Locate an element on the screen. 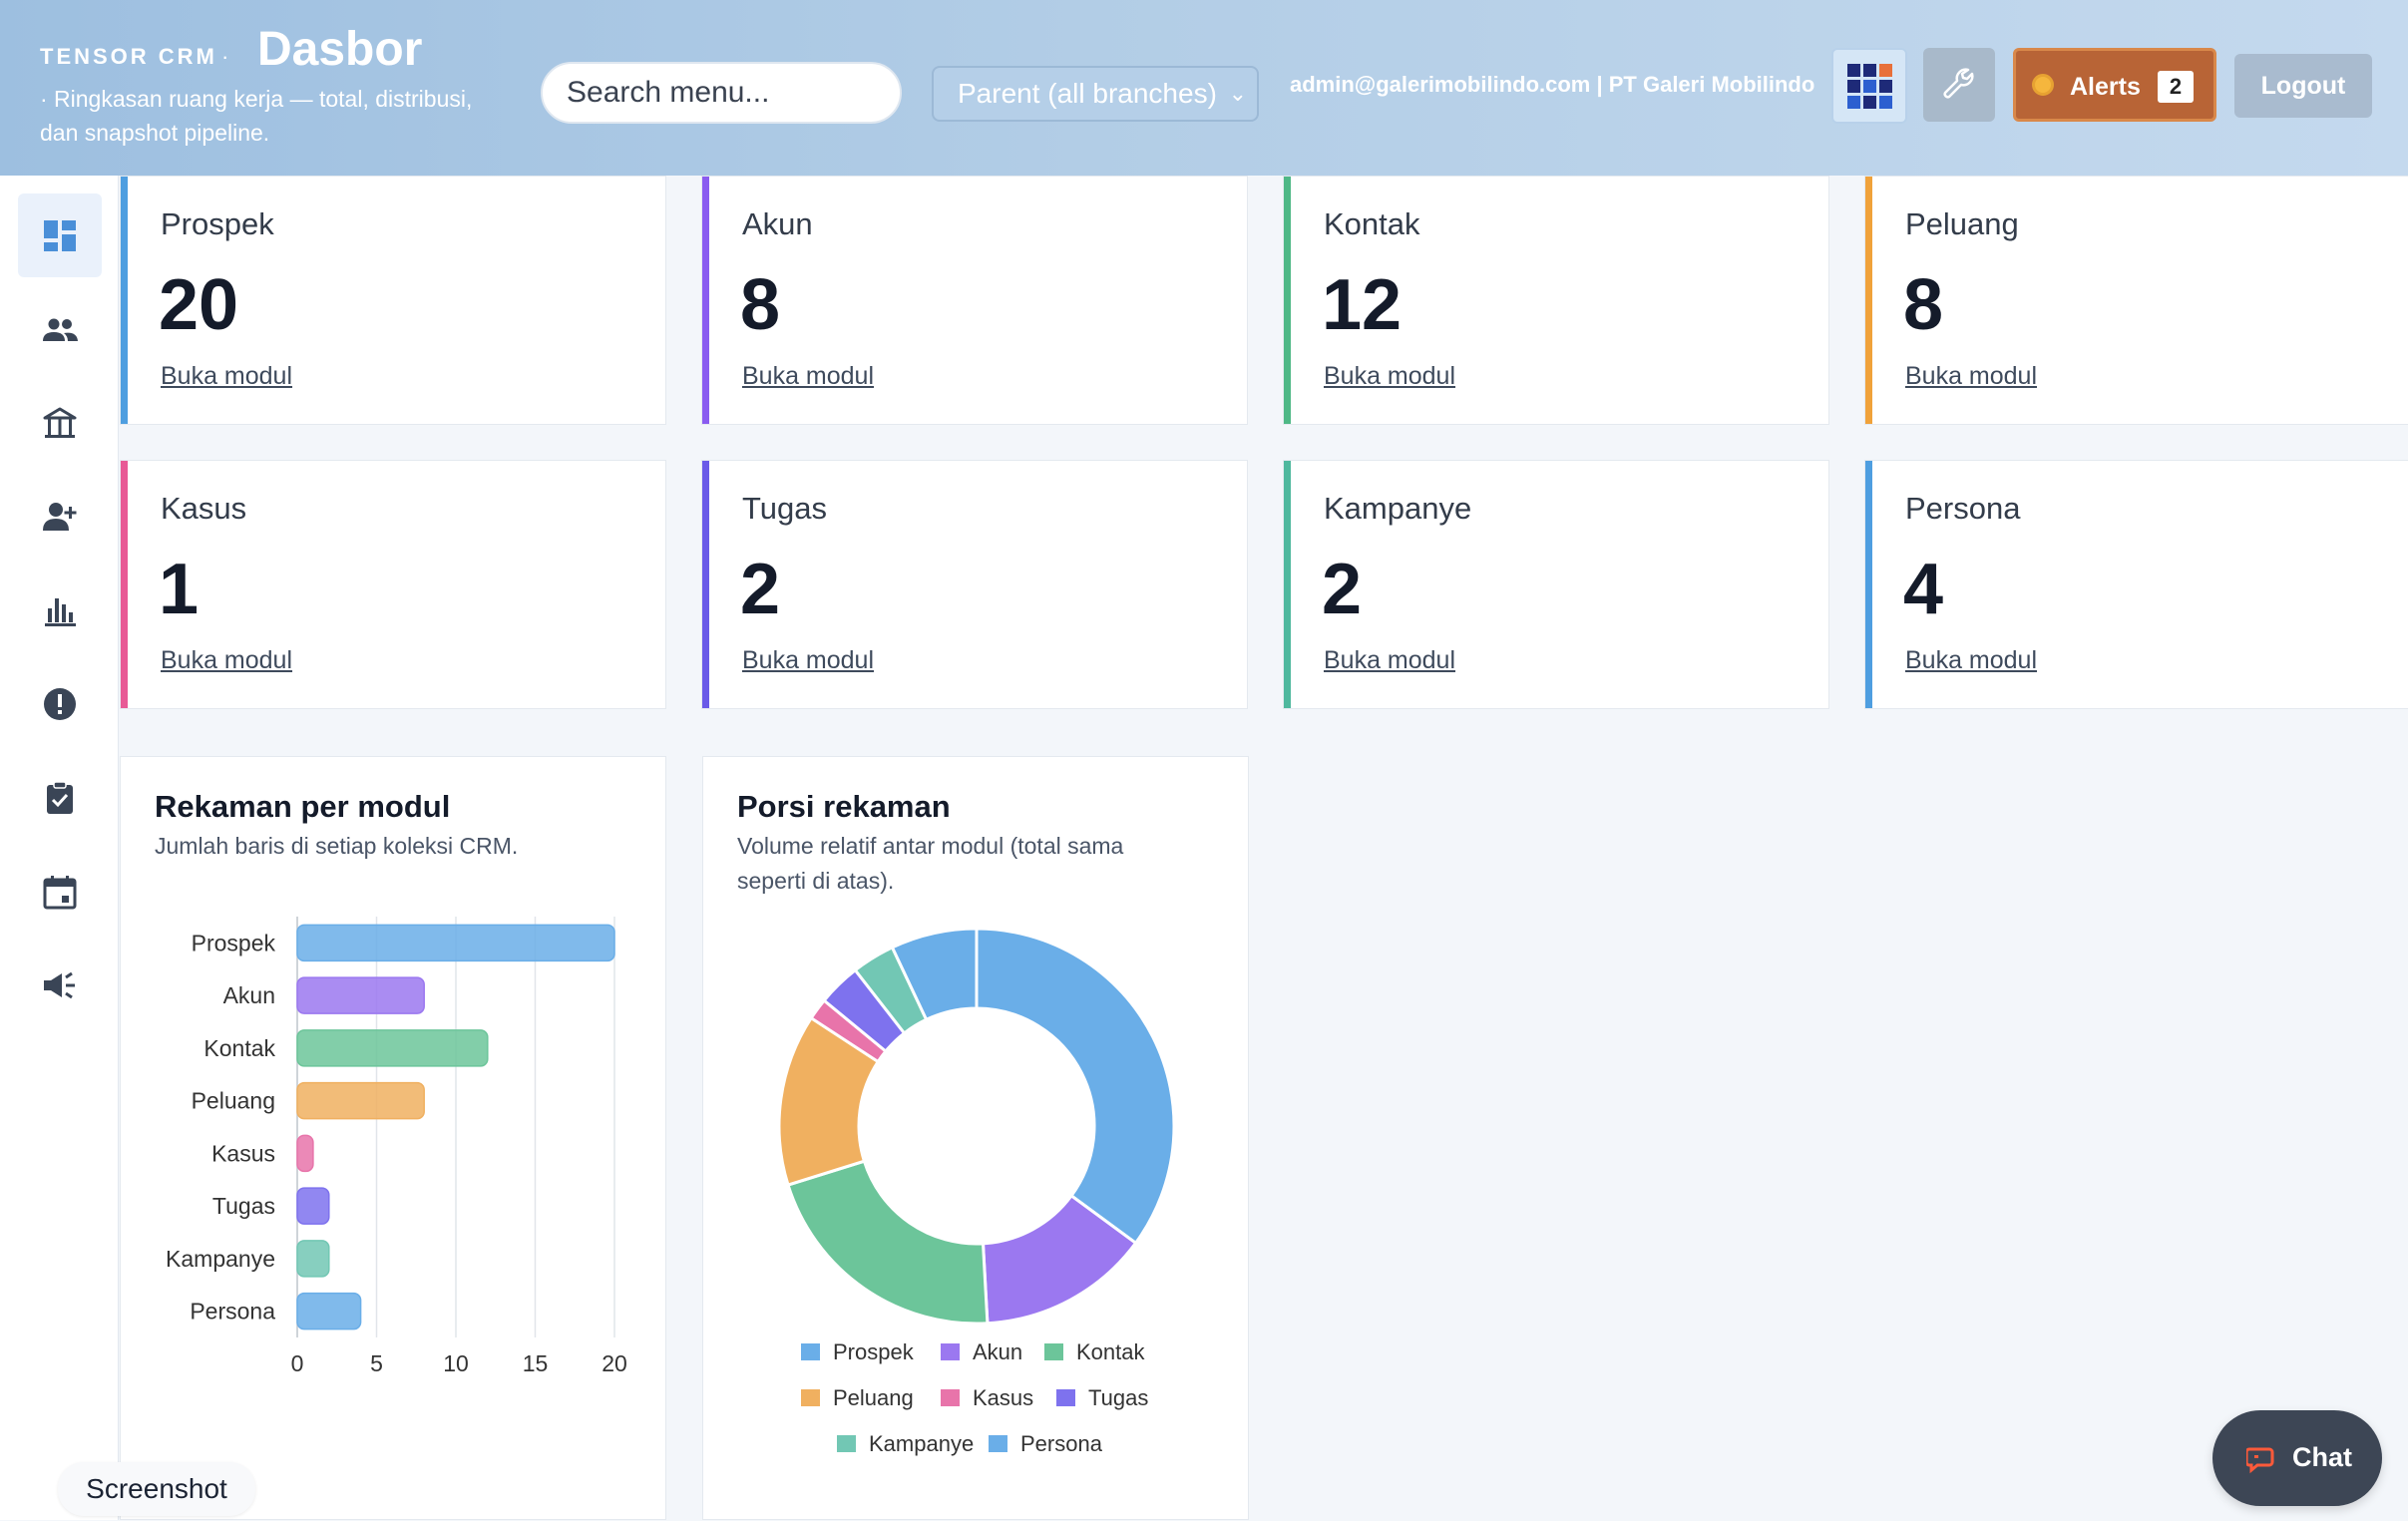  kpi-name: Peluang is located at coordinates (1962, 223).